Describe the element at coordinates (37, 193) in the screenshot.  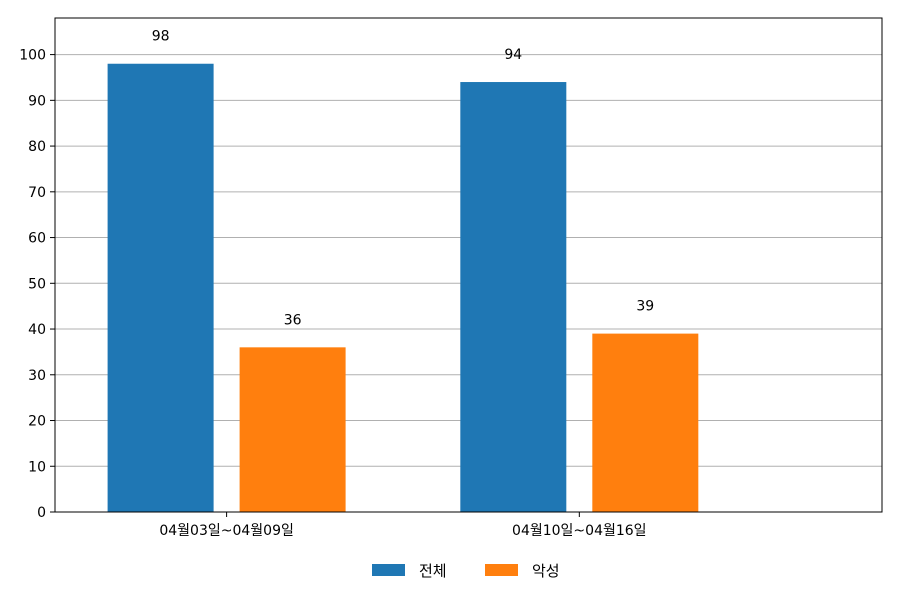
I see `y-tick-label: 70` at that location.